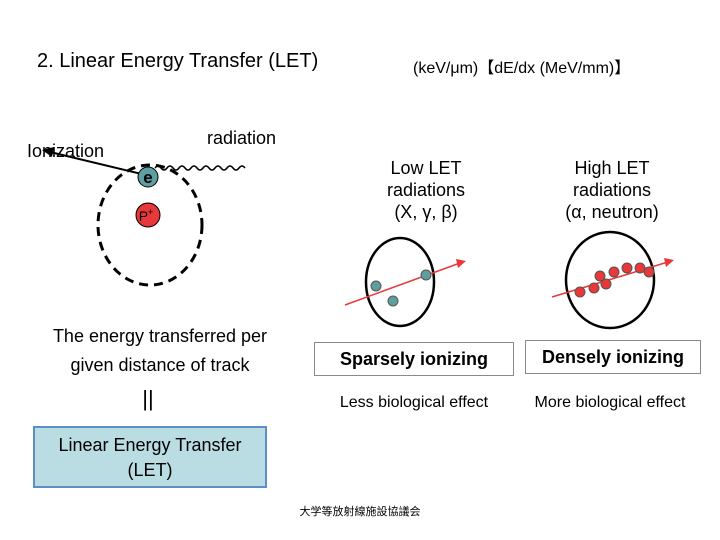  I want to click on footer-organization: 大学等放射線施設協議会, so click(360, 512).